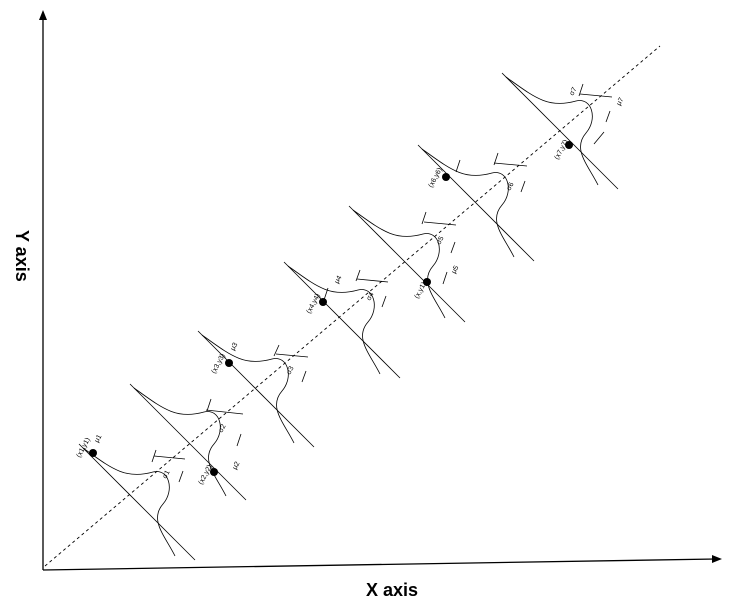 This screenshot has height=603, width=730. Describe the element at coordinates (342, 320) in the screenshot. I see `distribution-4: (x4,y4) μ4 σ4` at that location.